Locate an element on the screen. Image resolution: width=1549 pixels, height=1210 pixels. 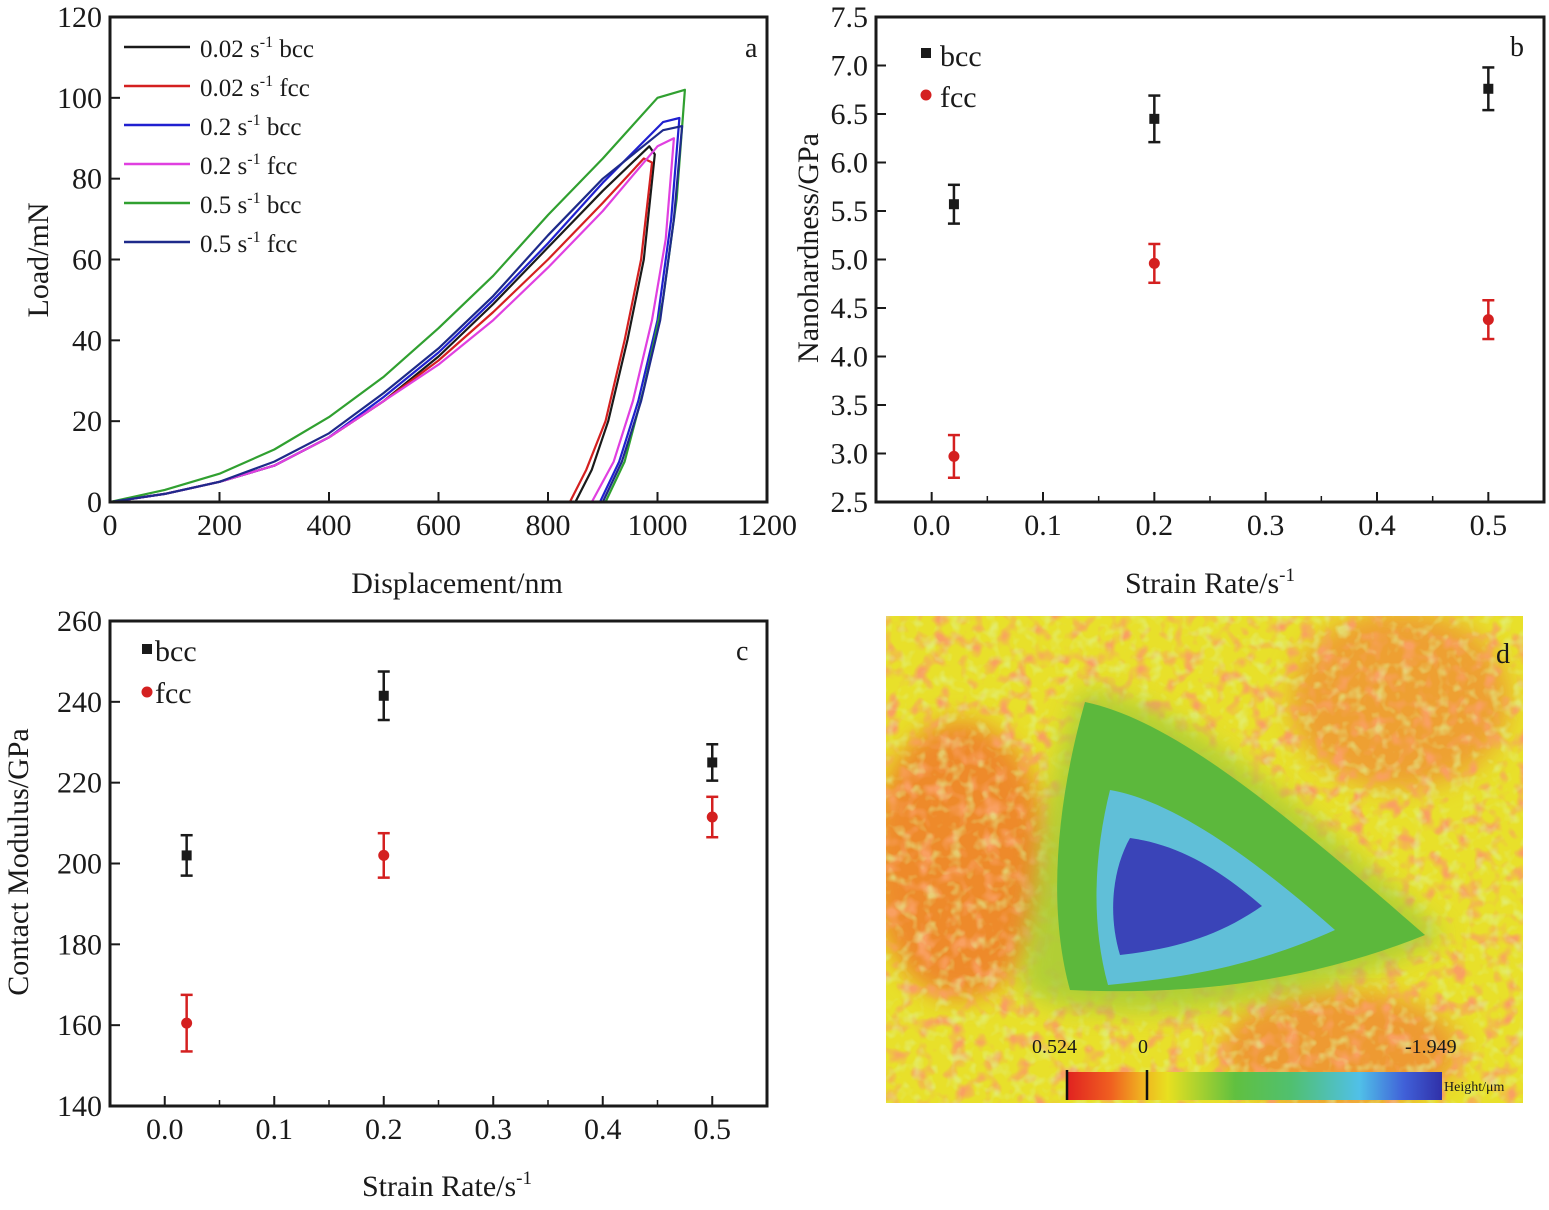
colorbar-min-label: -1.949 is located at coordinates (1431, 1047).